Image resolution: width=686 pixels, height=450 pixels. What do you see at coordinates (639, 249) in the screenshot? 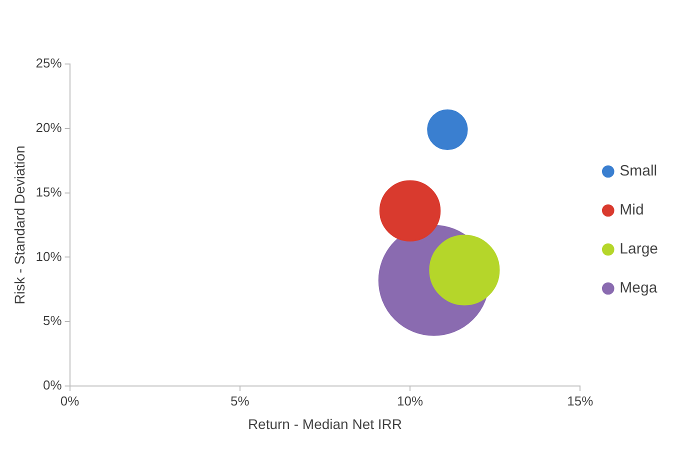
I see `legend-label: Large` at bounding box center [639, 249].